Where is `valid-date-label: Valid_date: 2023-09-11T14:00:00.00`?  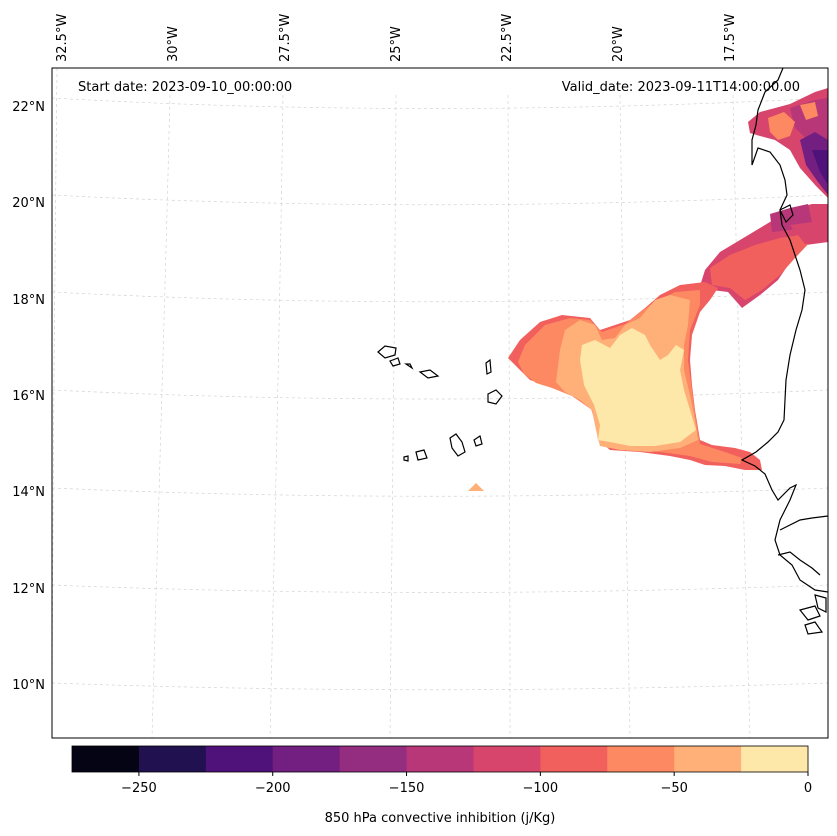 valid-date-label: Valid_date: 2023-09-11T14:00:00.00 is located at coordinates (681, 87).